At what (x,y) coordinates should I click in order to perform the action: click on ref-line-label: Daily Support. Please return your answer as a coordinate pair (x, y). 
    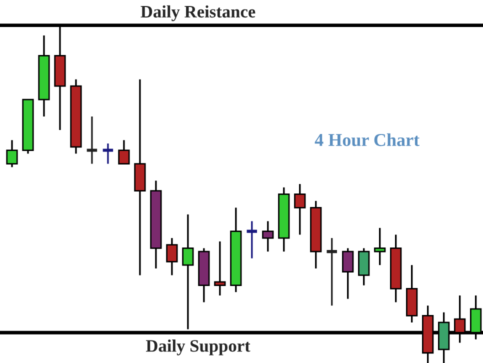
    Looking at the image, I should click on (198, 348).